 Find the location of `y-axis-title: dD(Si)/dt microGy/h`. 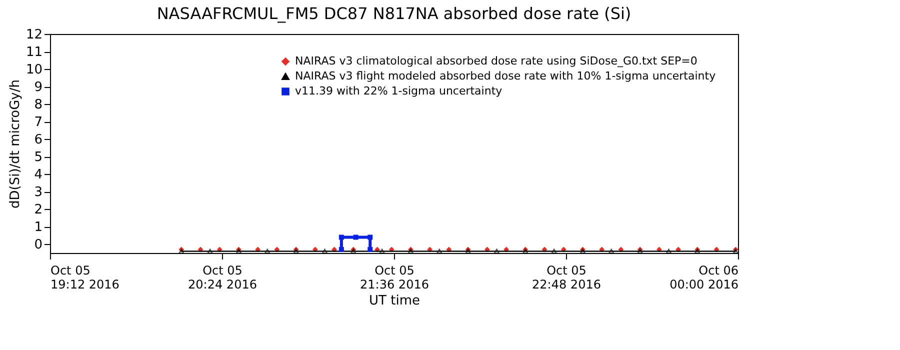

y-axis-title: dD(Si)/dt microGy/h is located at coordinates (15, 144).